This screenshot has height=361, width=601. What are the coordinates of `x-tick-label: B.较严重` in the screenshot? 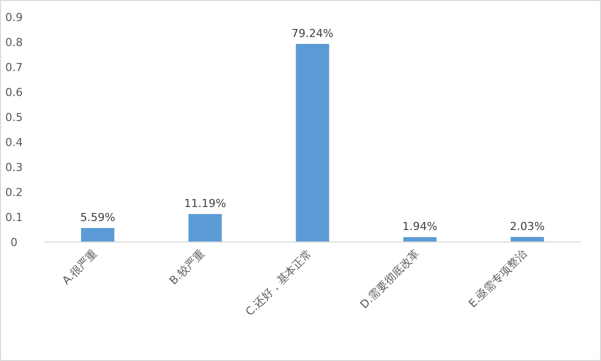 It's located at (187, 267).